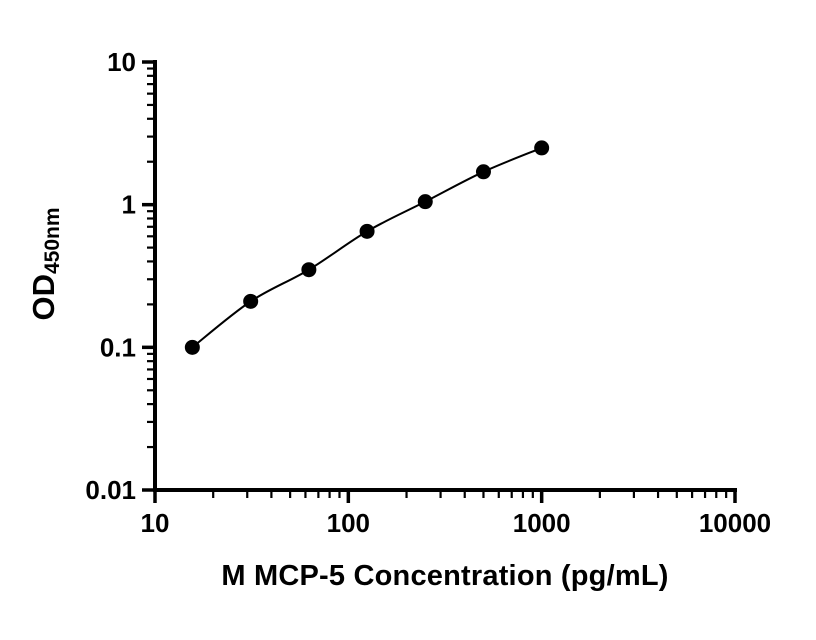 This screenshot has width=816, height=640. What do you see at coordinates (118, 347) in the screenshot?
I see `y-tick-label: 0.1` at bounding box center [118, 347].